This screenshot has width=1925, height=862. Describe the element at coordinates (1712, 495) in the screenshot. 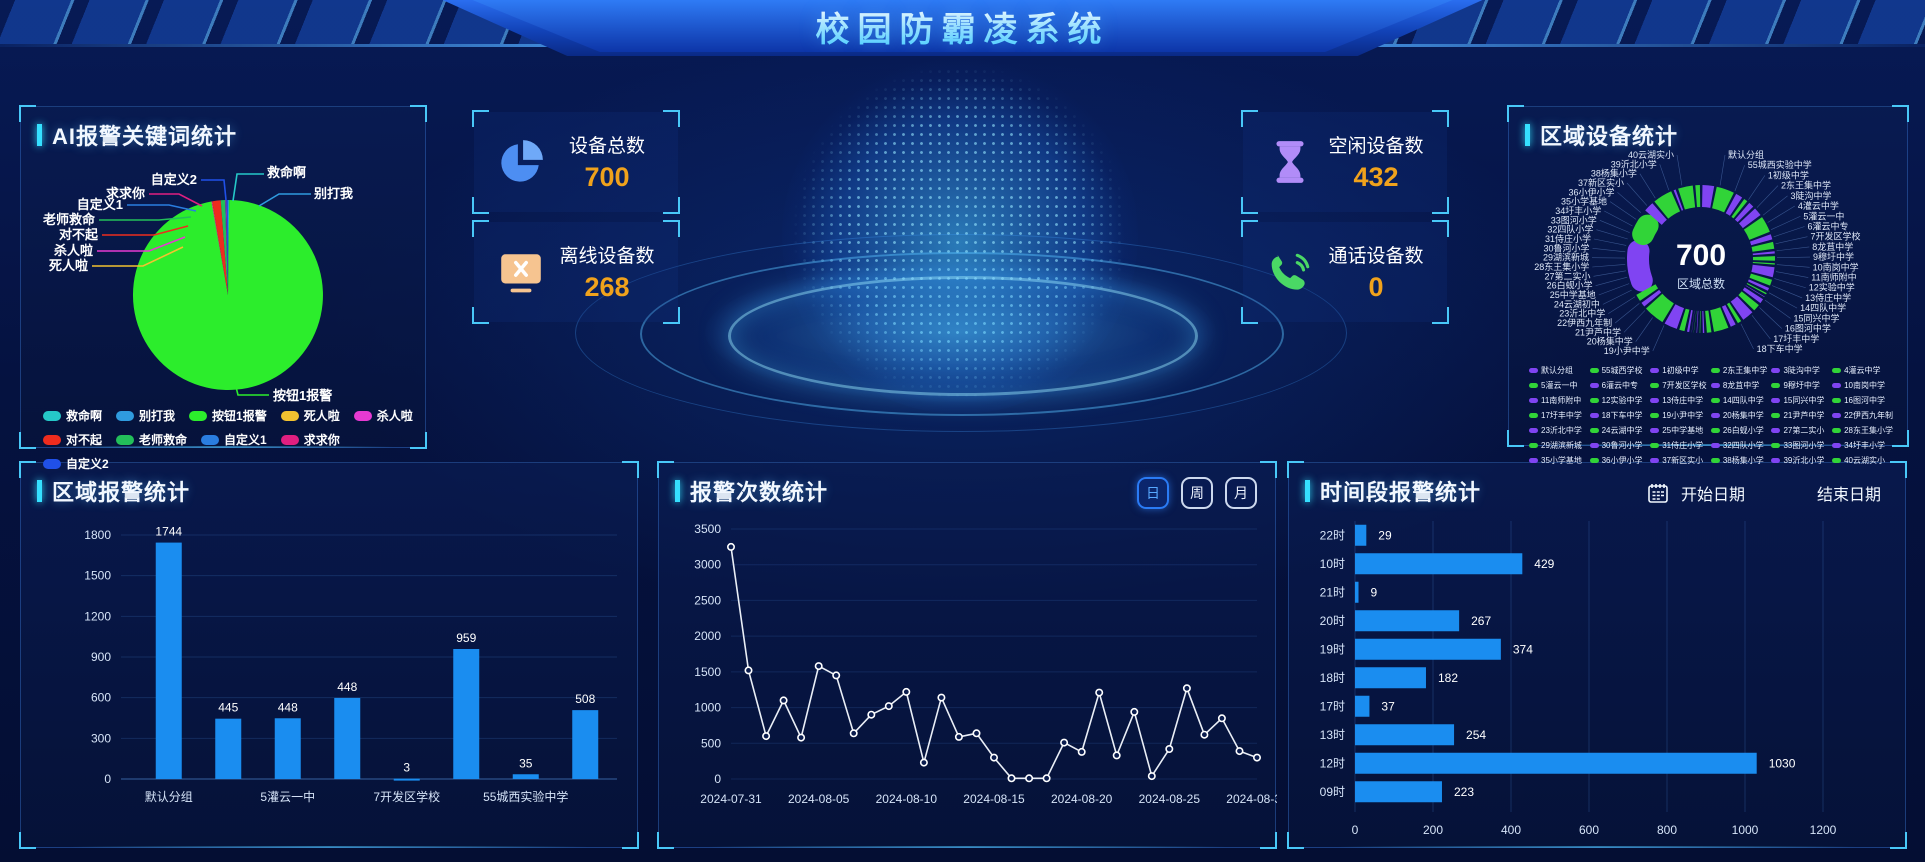

I see `start-date-field: 开始日期` at that location.